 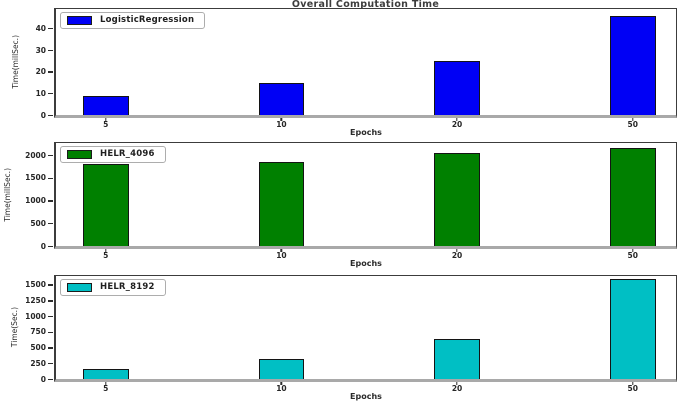 I want to click on legend-helr-4096: HELR_4096, so click(x=113, y=154).